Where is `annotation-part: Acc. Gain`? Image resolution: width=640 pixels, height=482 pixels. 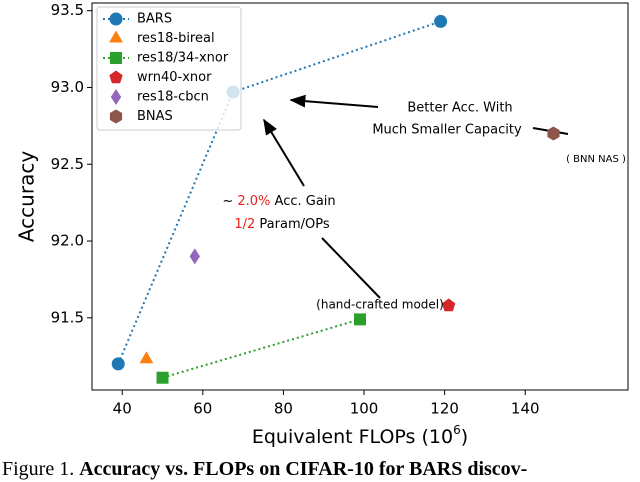
annotation-part: Acc. Gain is located at coordinates (302, 201).